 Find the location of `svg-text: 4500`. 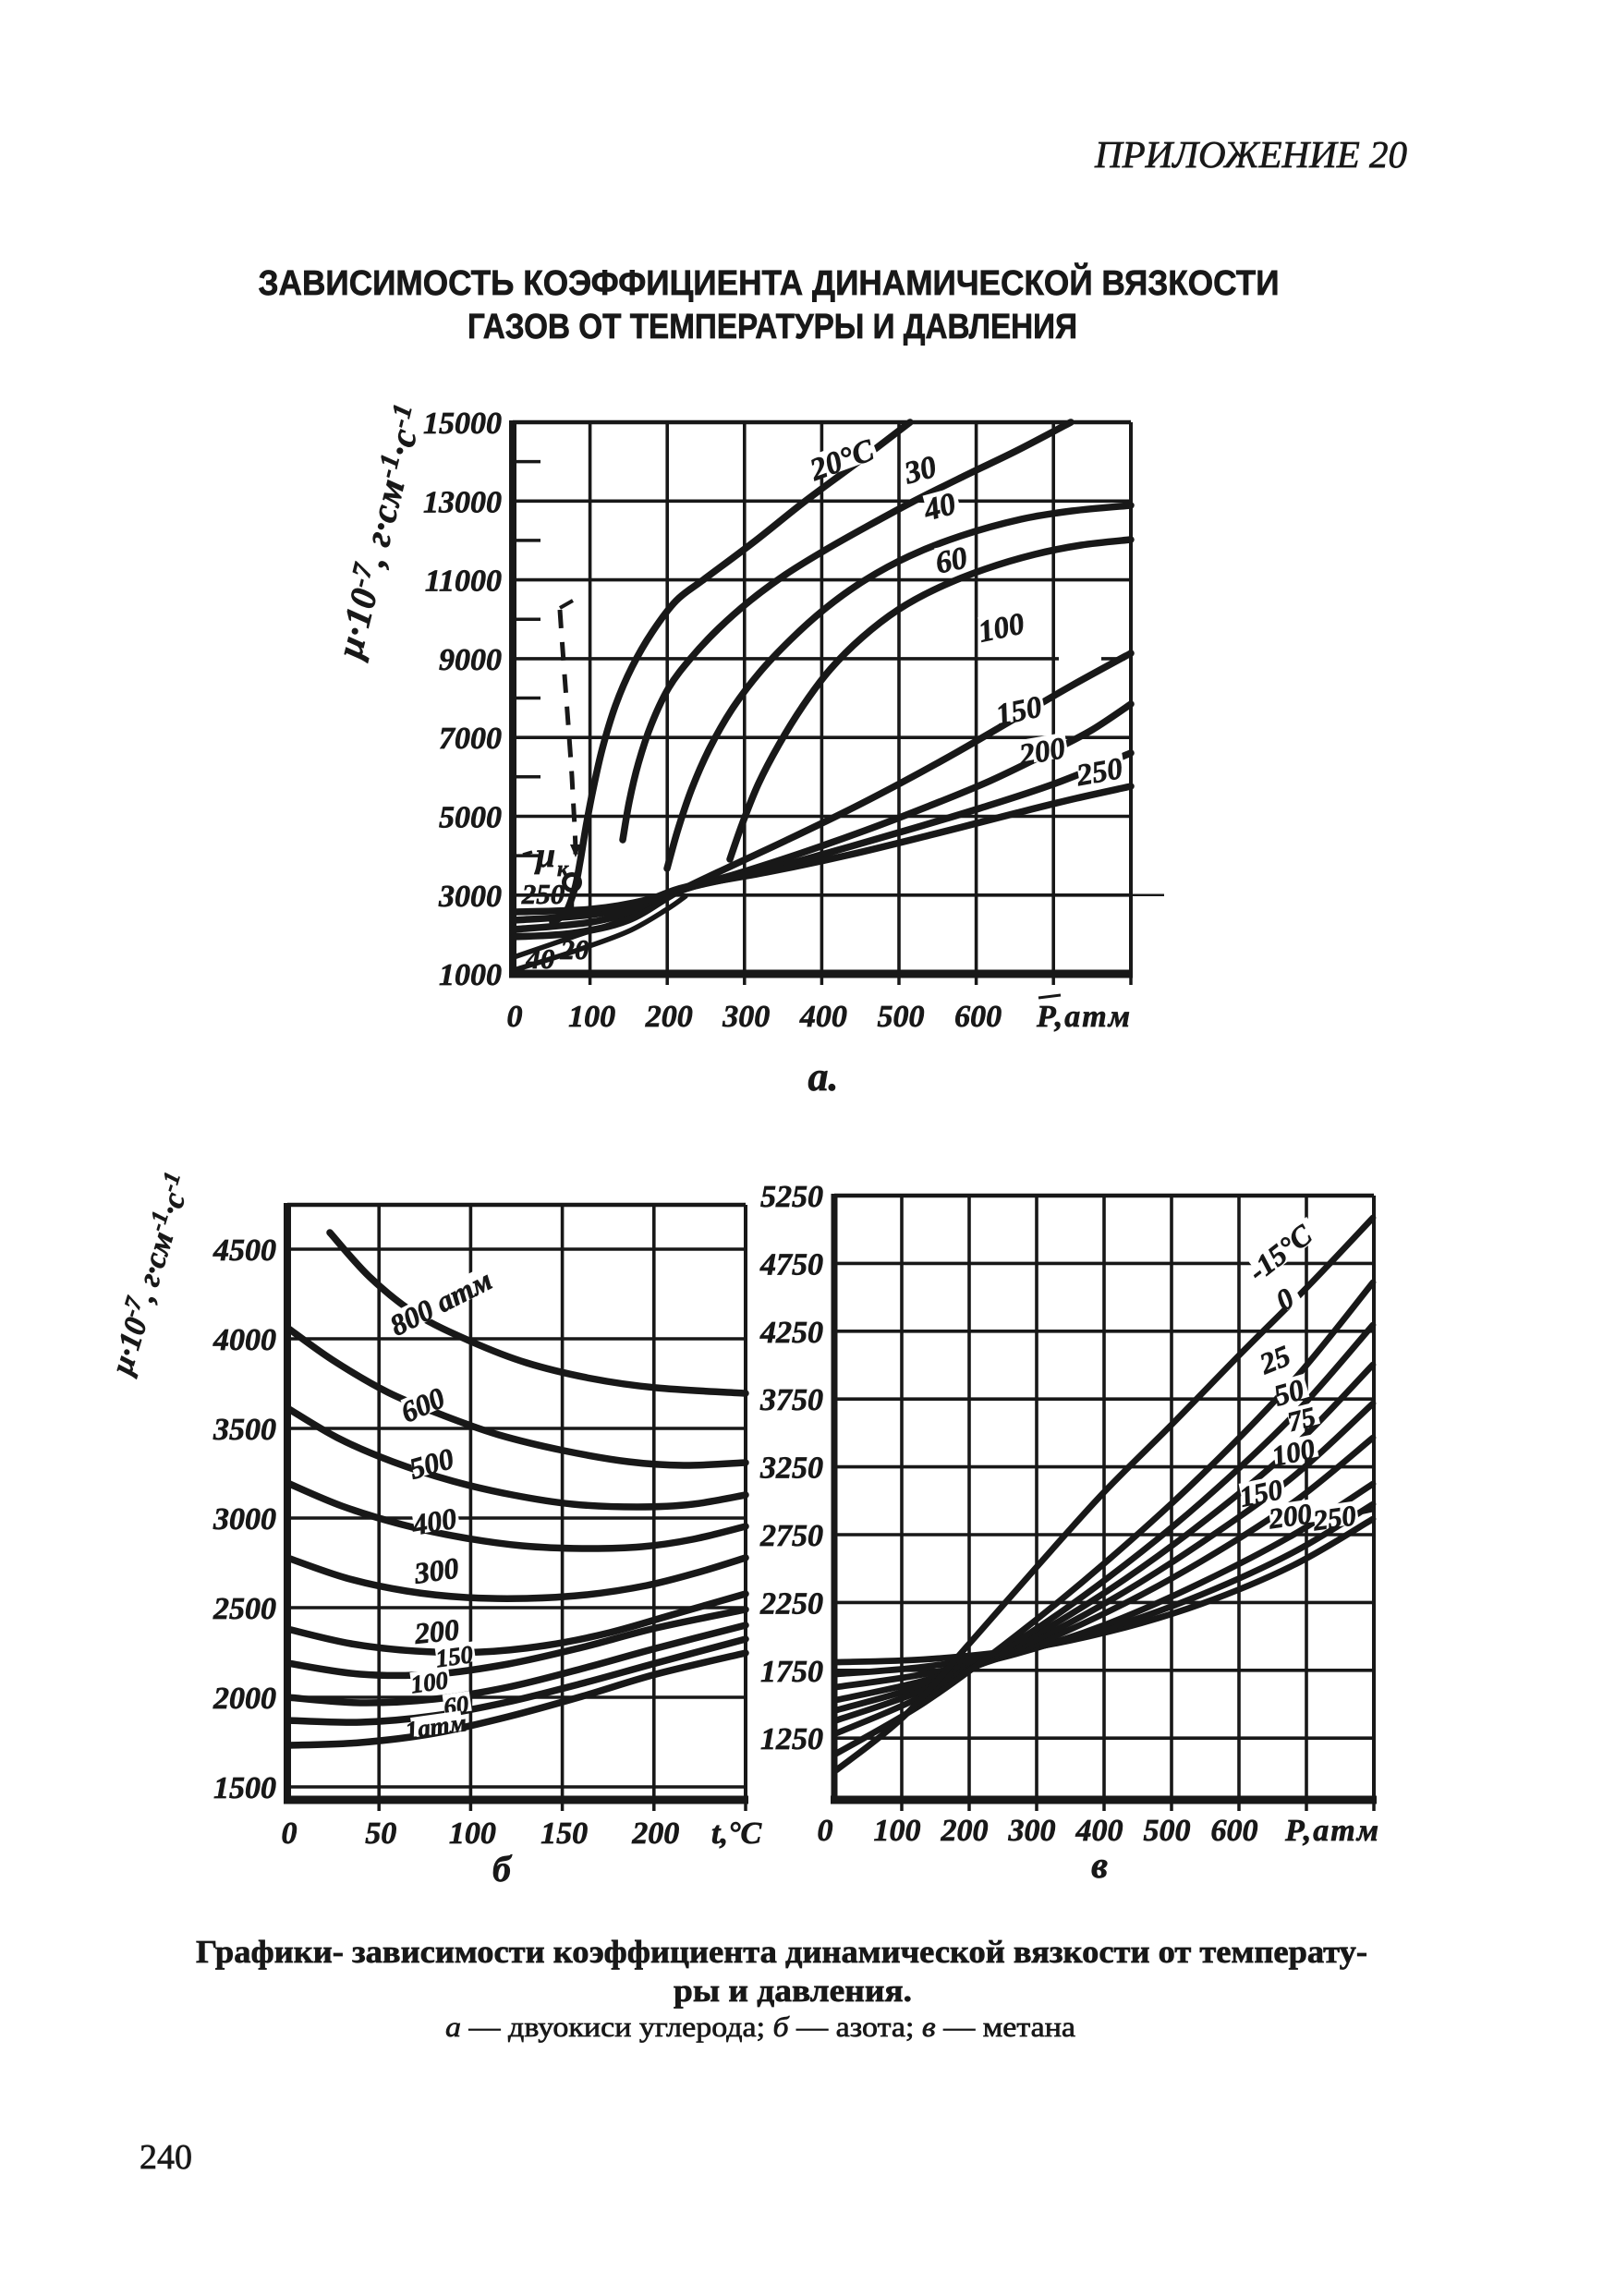

svg-text: 4500 is located at coordinates (244, 1250).